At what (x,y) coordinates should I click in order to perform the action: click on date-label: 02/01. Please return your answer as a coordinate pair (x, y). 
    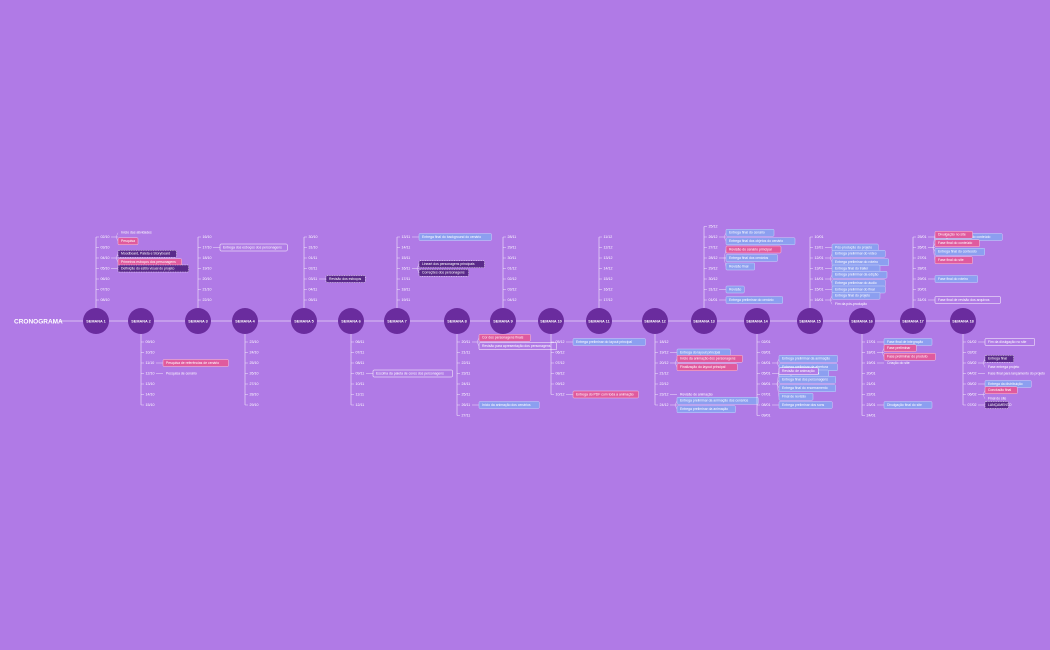
    Looking at the image, I should click on (766, 342).